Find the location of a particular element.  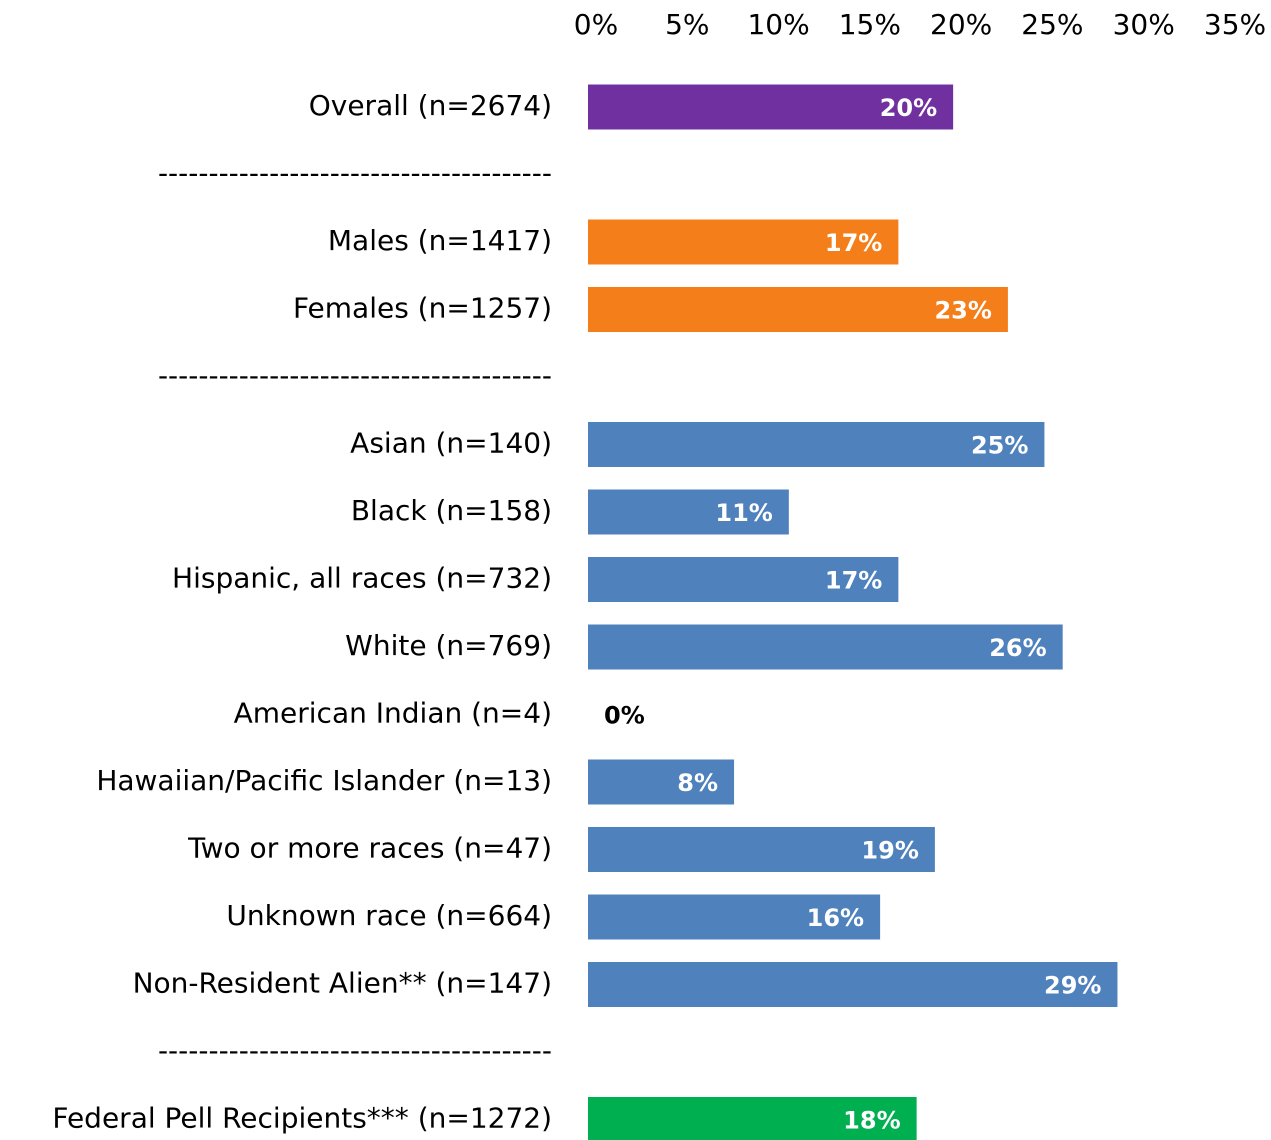

value-label: 29% is located at coordinates (1072, 986).